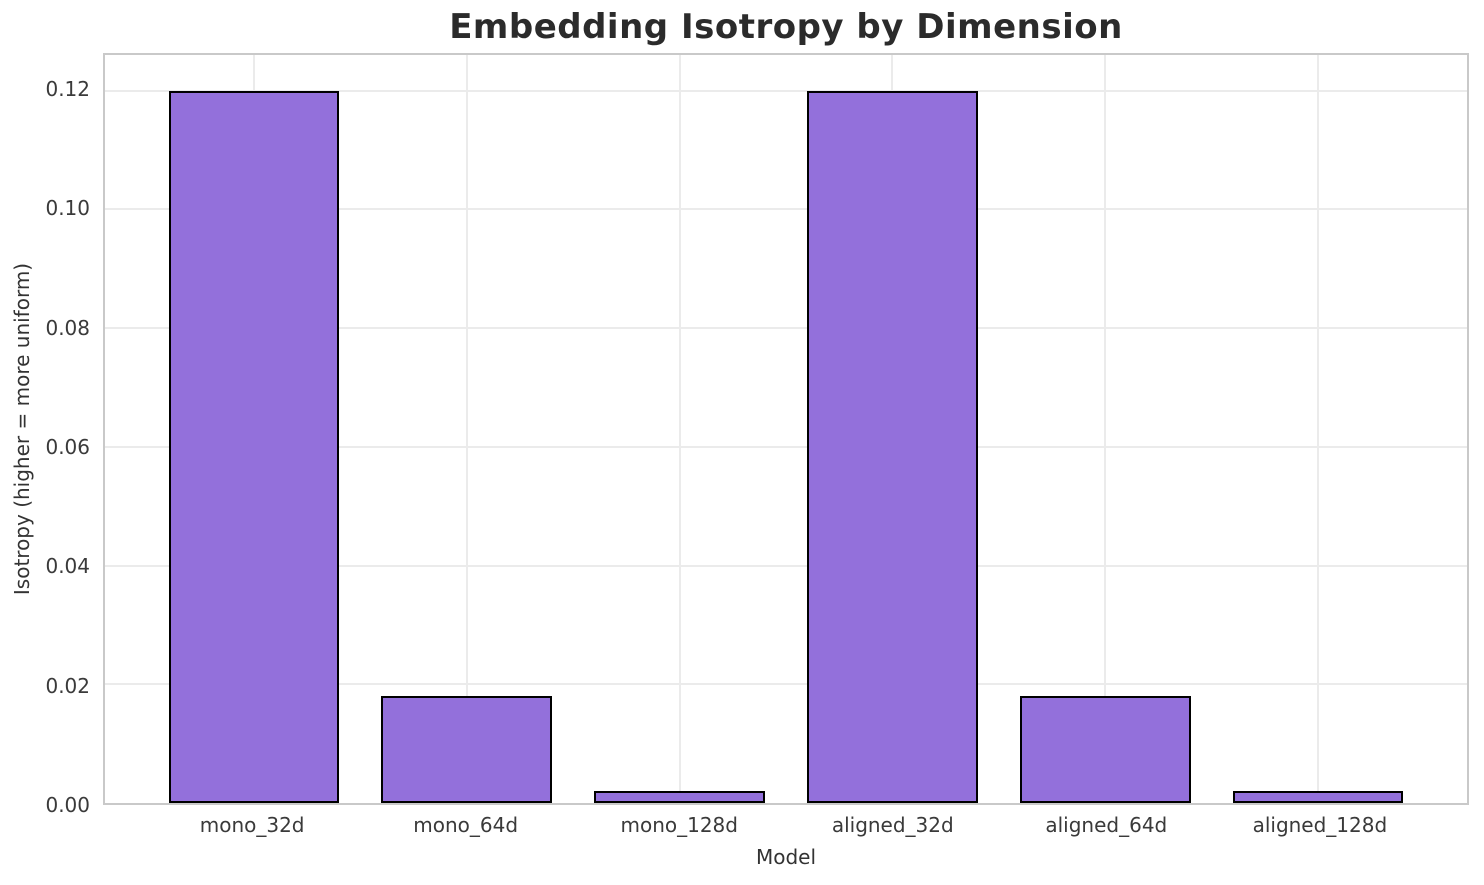 The height and width of the screenshot is (885, 1484). Describe the element at coordinates (892, 825) in the screenshot. I see `x-tick-label: aligned_32d` at that location.